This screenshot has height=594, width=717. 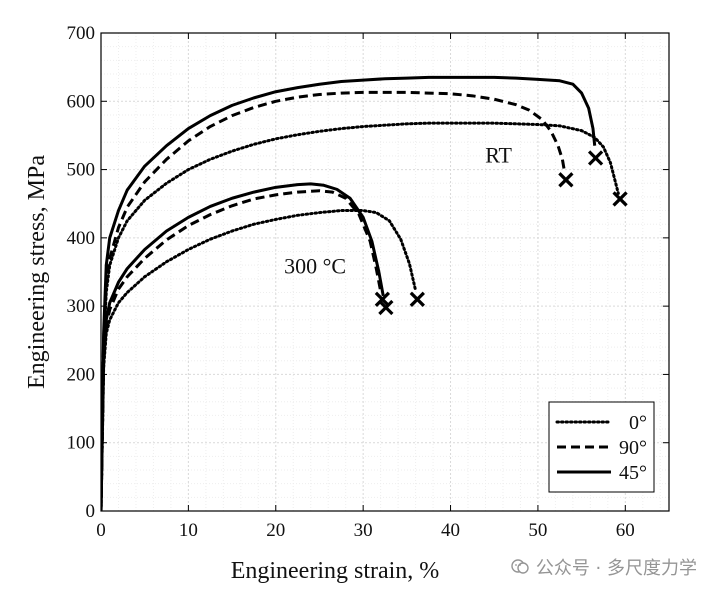 I want to click on y-tick-label: 700, so click(x=81, y=33).